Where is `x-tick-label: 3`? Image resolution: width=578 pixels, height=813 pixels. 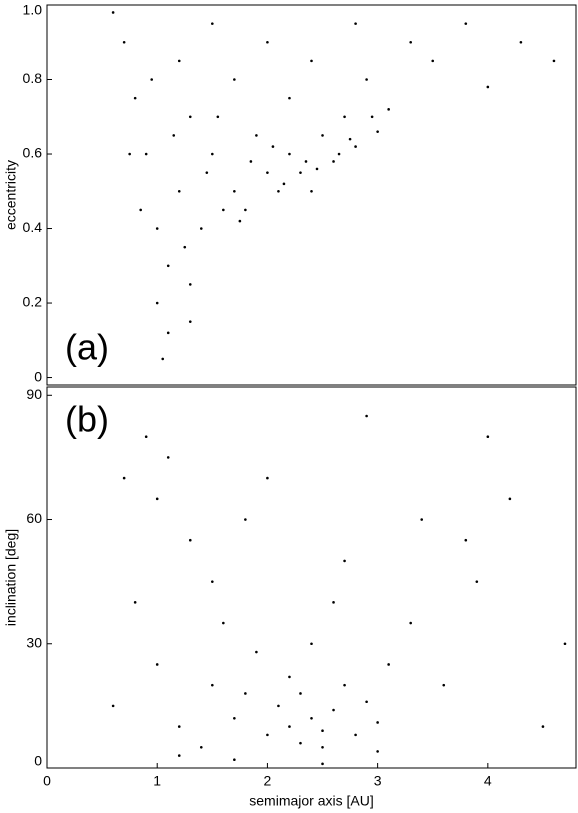 x-tick-label: 3 is located at coordinates (378, 781).